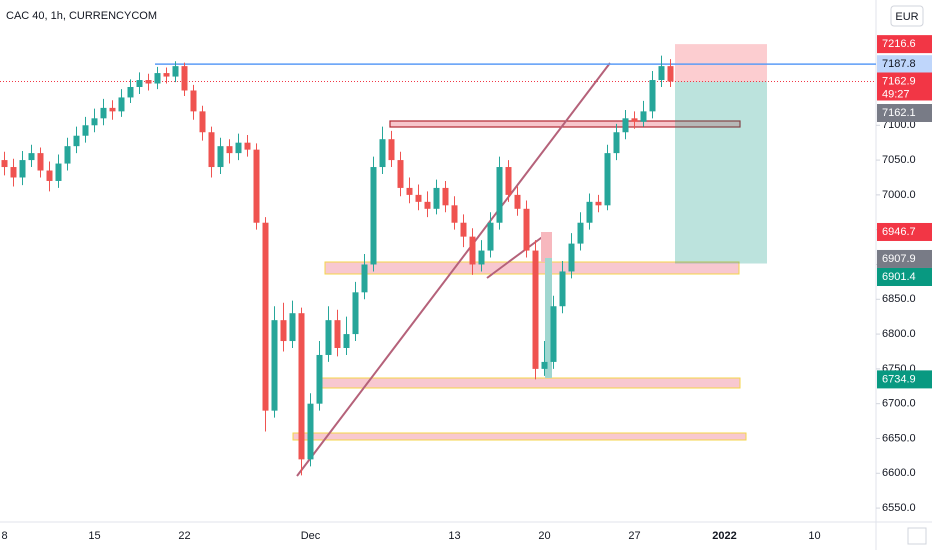 This screenshot has width=932, height=550. I want to click on x-tick-label: 13, so click(454, 536).